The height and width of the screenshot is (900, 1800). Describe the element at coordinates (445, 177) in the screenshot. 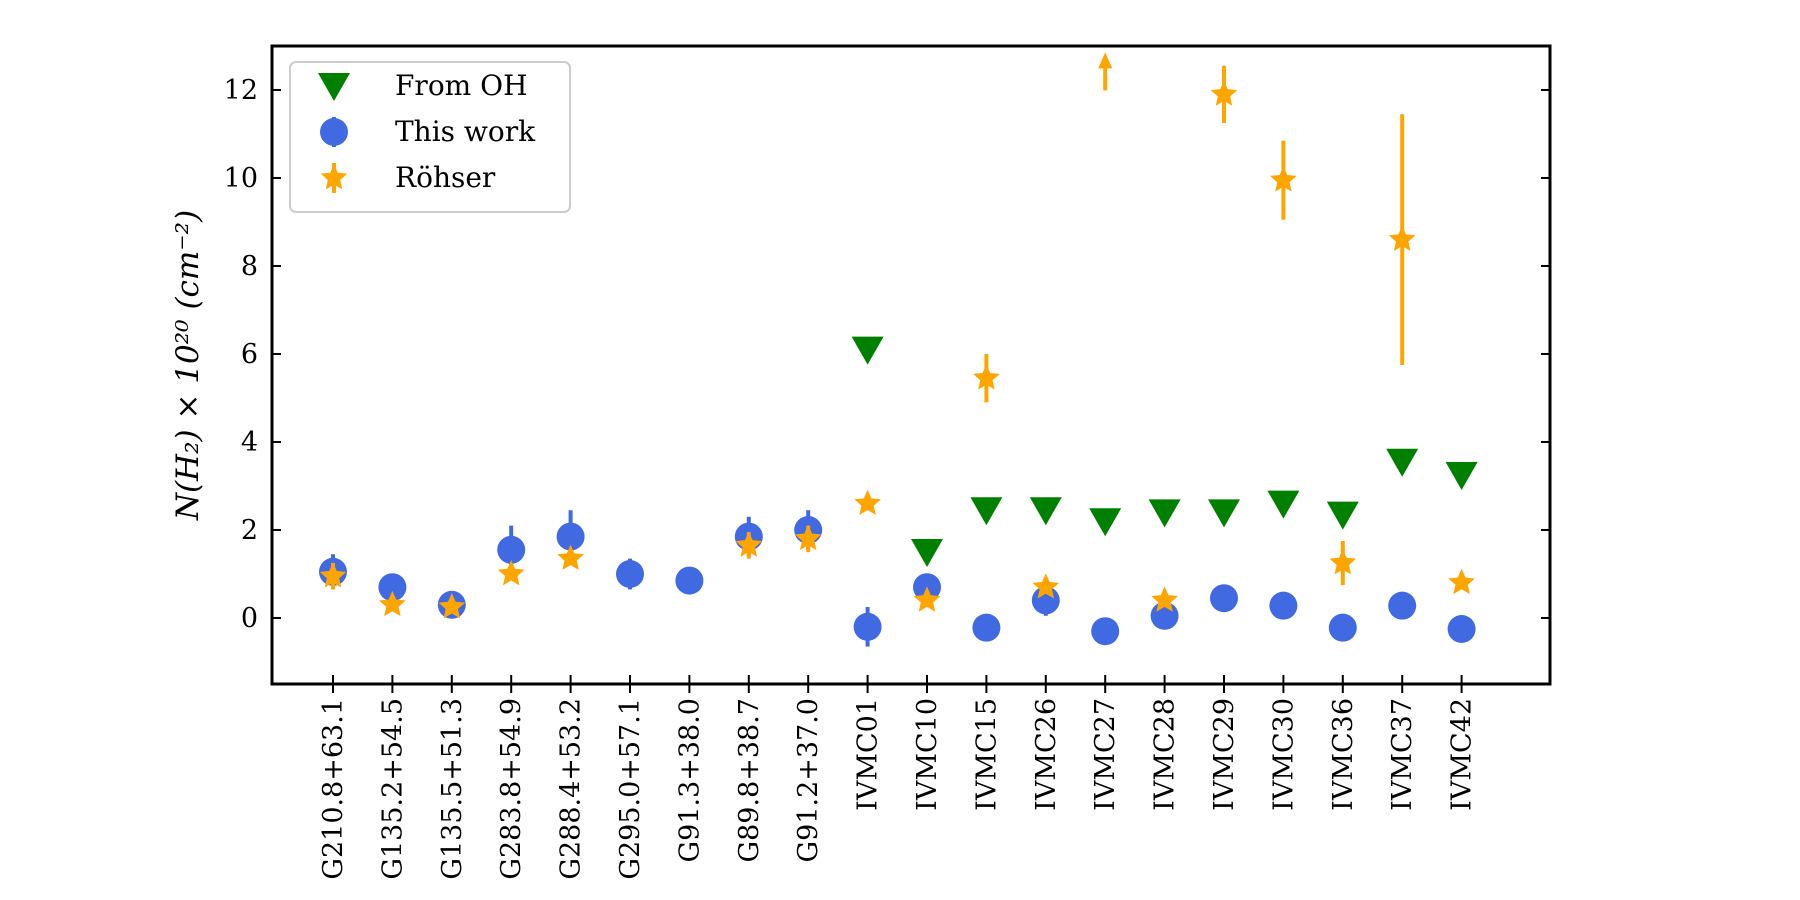

I see `legend-r-hser-label: Röhser` at that location.